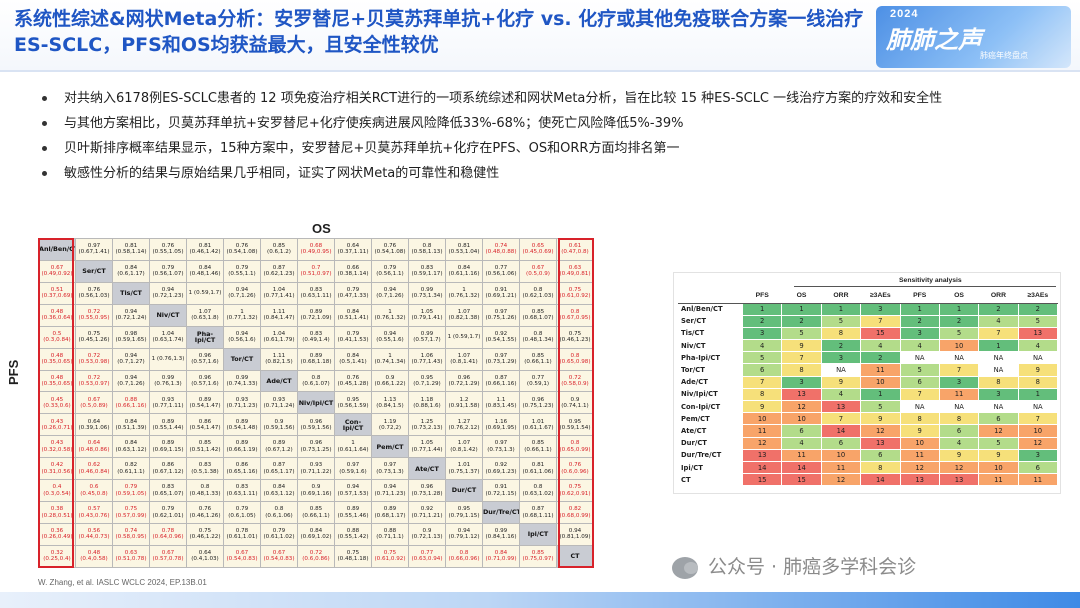 This screenshot has height=608, width=1080. Describe the element at coordinates (710, 443) in the screenshot. I see `sensitivity-row-label: Dur/CT` at that location.